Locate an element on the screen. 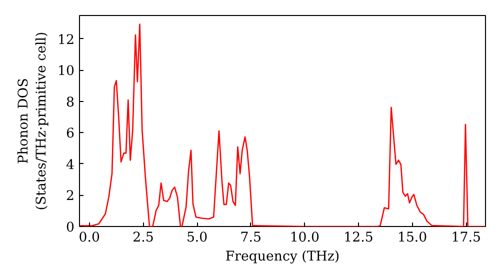  y-tick-label: 4 is located at coordinates (70, 165).